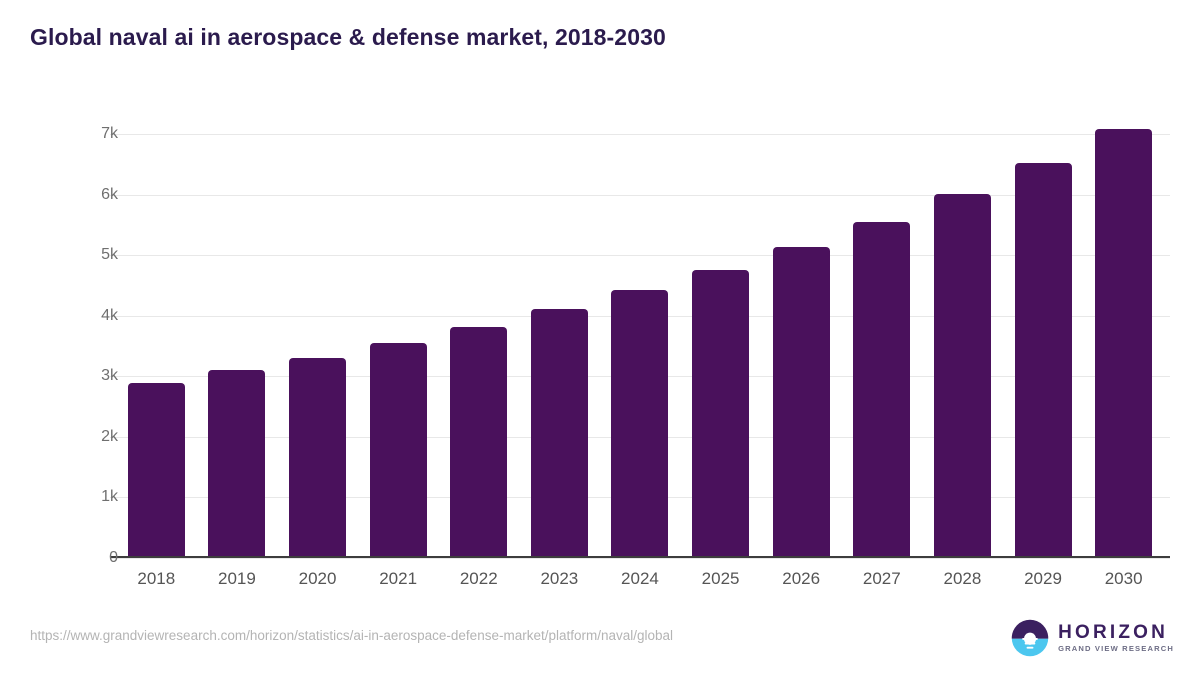 This screenshot has width=1200, height=675. I want to click on brand-logo-text: HORIZON GRAND VIEW RESEARCH, so click(1116, 638).